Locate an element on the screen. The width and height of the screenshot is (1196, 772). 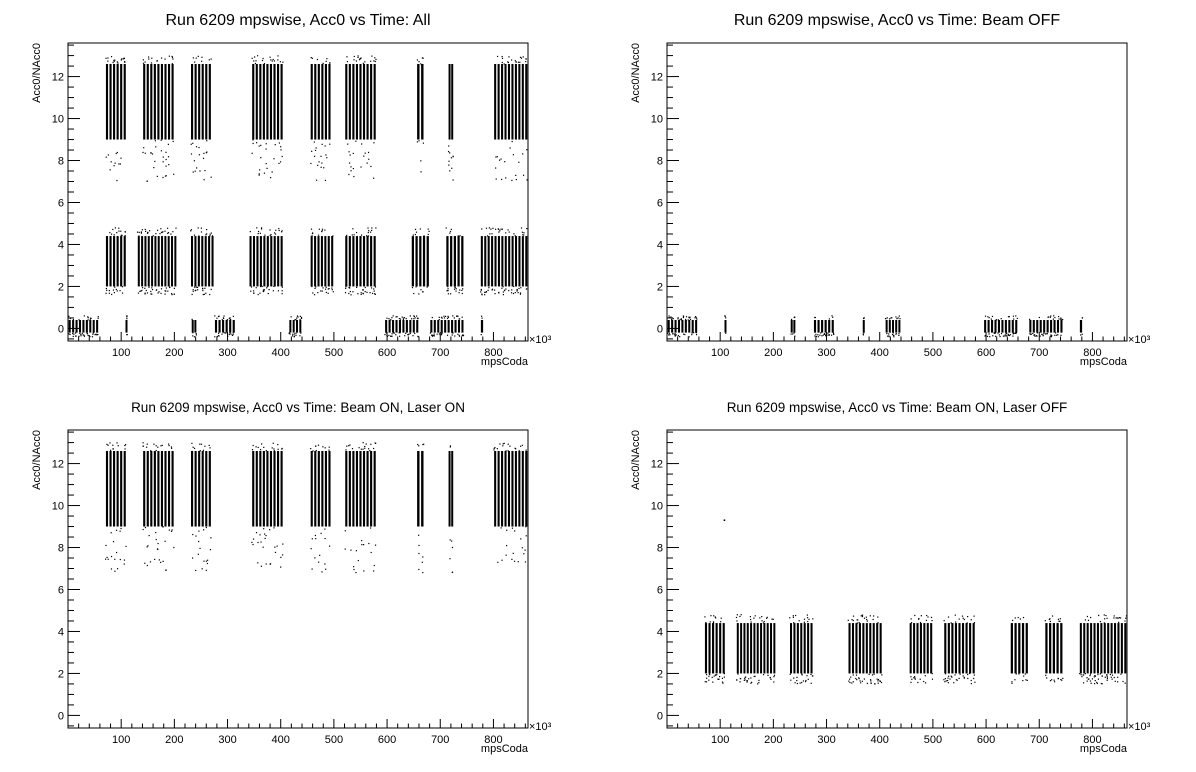
x-tick-label: 100 is located at coordinates (121, 740).